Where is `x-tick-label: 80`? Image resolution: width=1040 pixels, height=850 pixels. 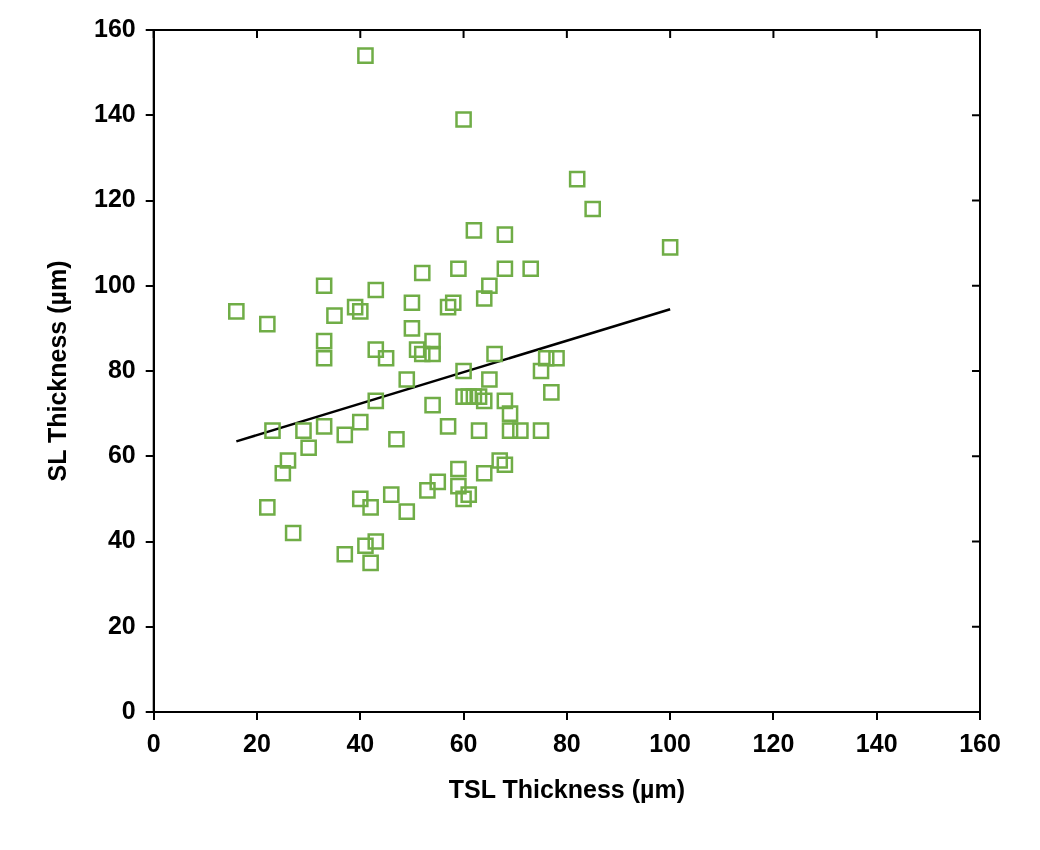 x-tick-label: 80 is located at coordinates (566, 742).